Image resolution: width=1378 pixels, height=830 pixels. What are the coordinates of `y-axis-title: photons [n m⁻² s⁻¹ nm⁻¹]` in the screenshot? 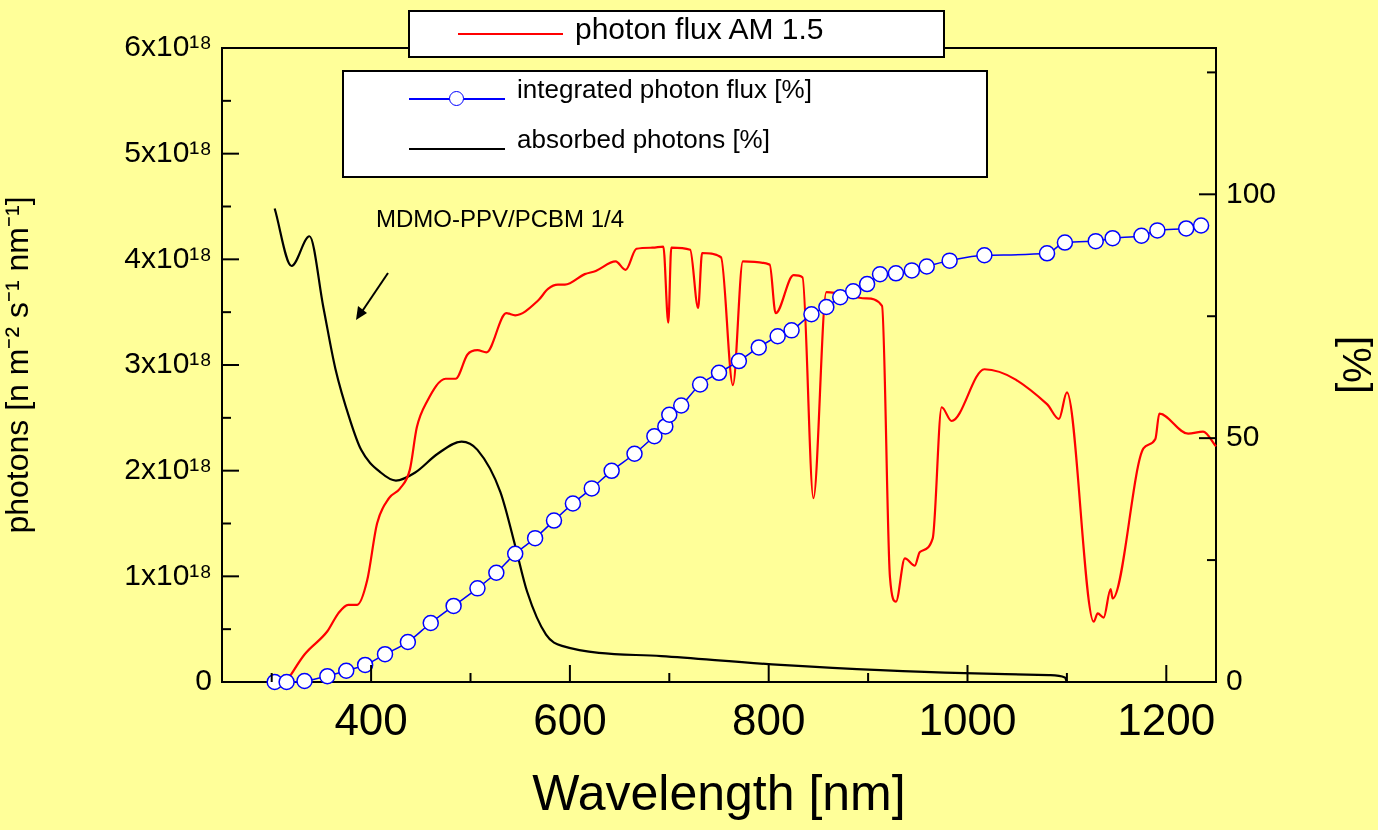 It's located at (18, 365).